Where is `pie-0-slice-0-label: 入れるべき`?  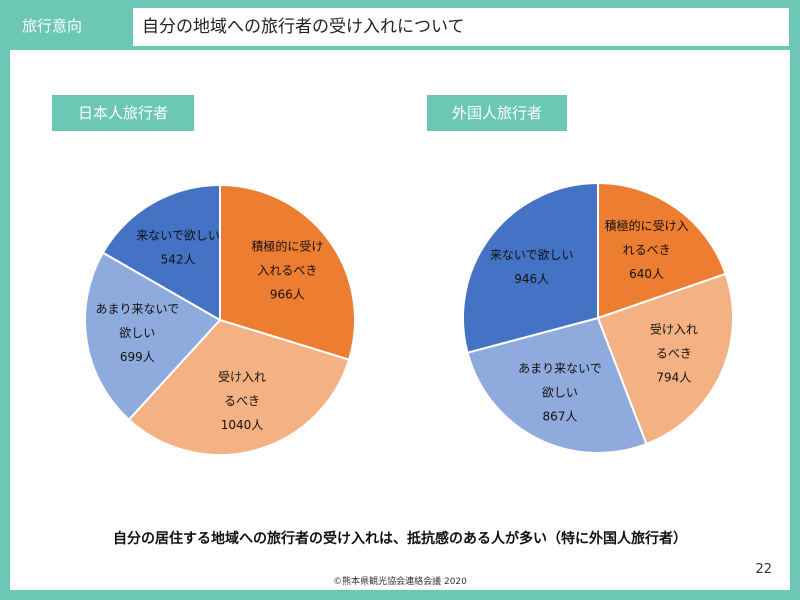
pie-0-slice-0-label: 入れるべき is located at coordinates (287, 270).